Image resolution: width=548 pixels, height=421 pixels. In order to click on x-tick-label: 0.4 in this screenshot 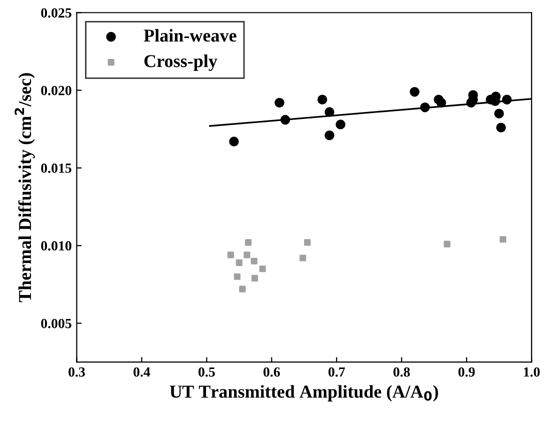, I will do `click(142, 372)`.